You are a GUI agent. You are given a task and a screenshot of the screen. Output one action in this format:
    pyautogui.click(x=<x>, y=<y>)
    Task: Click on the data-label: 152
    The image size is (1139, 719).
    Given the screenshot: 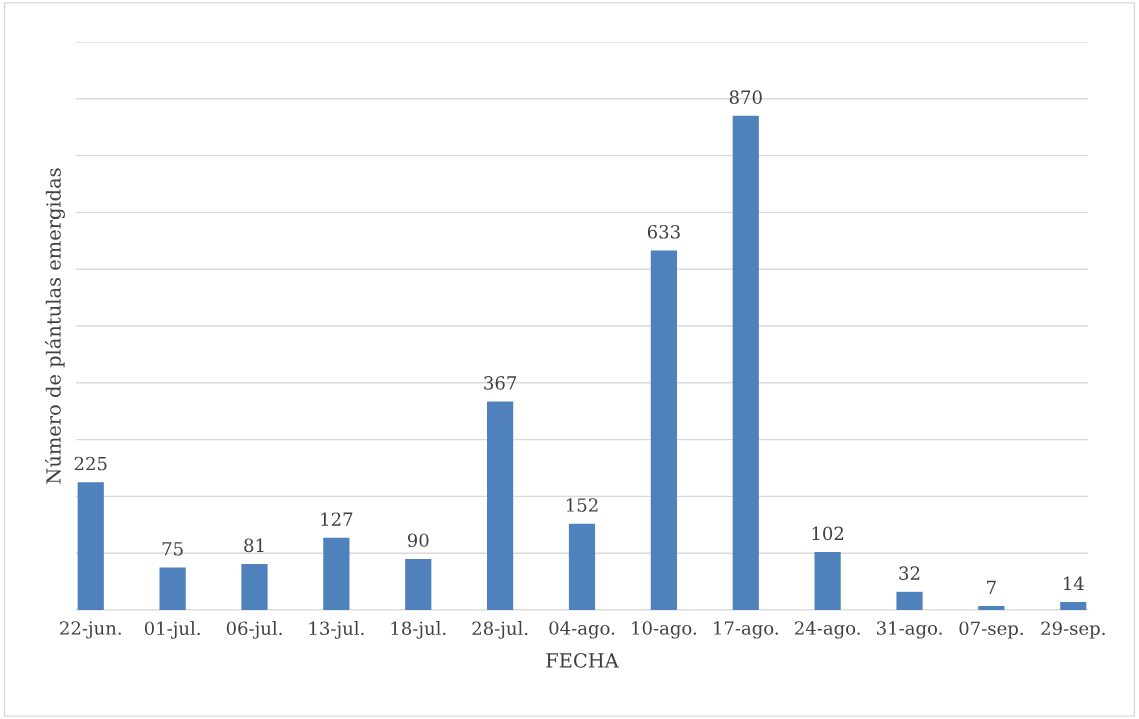 What is the action you would take?
    pyautogui.click(x=582, y=505)
    